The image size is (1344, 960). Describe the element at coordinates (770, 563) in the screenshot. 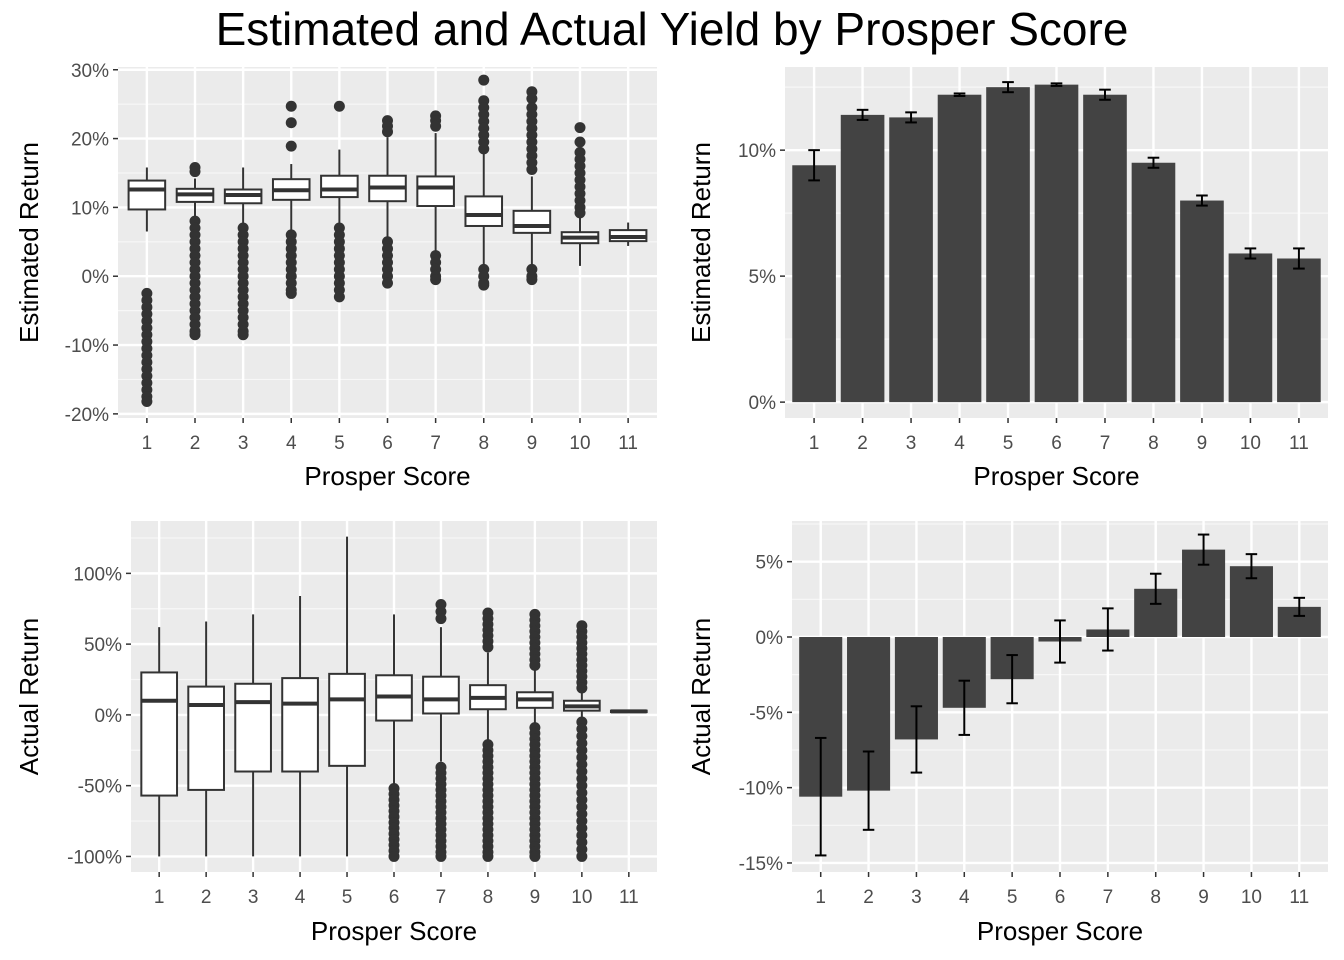

I see `y-tick-label: 5%` at that location.